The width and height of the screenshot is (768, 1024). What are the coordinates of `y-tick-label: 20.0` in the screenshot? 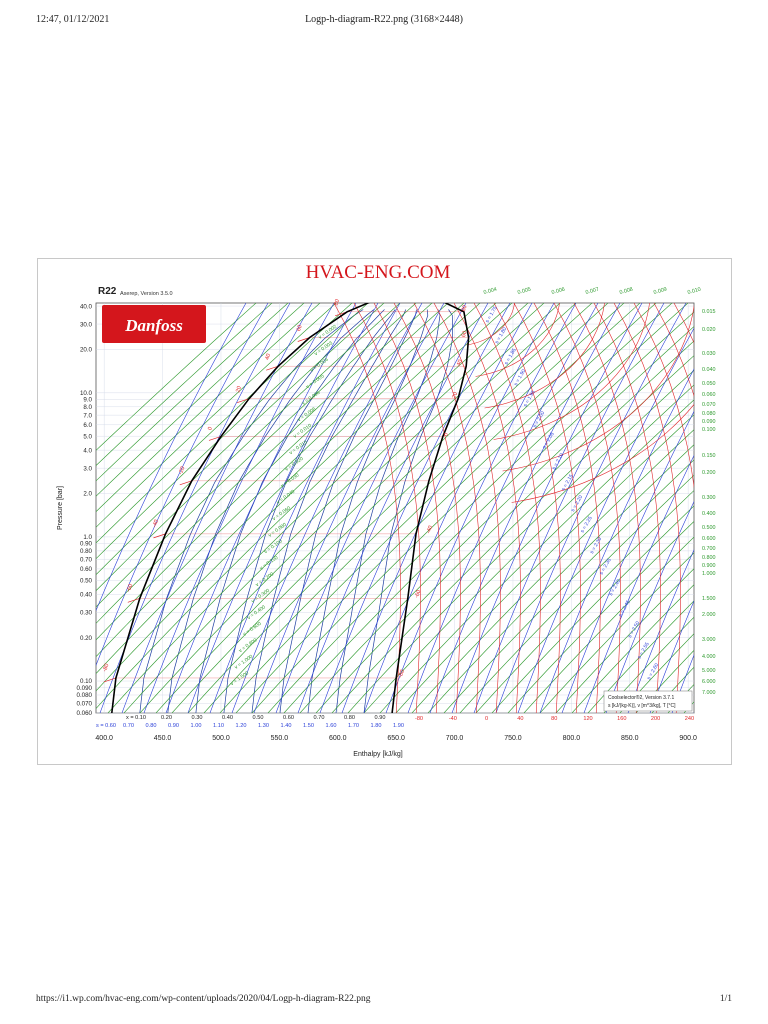 It's located at (86, 350).